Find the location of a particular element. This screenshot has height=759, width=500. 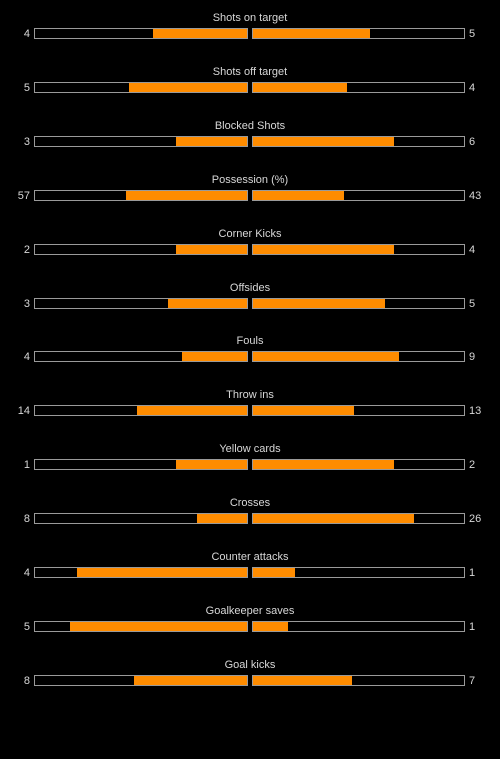

stat-label: Throw ins is located at coordinates (250, 395).